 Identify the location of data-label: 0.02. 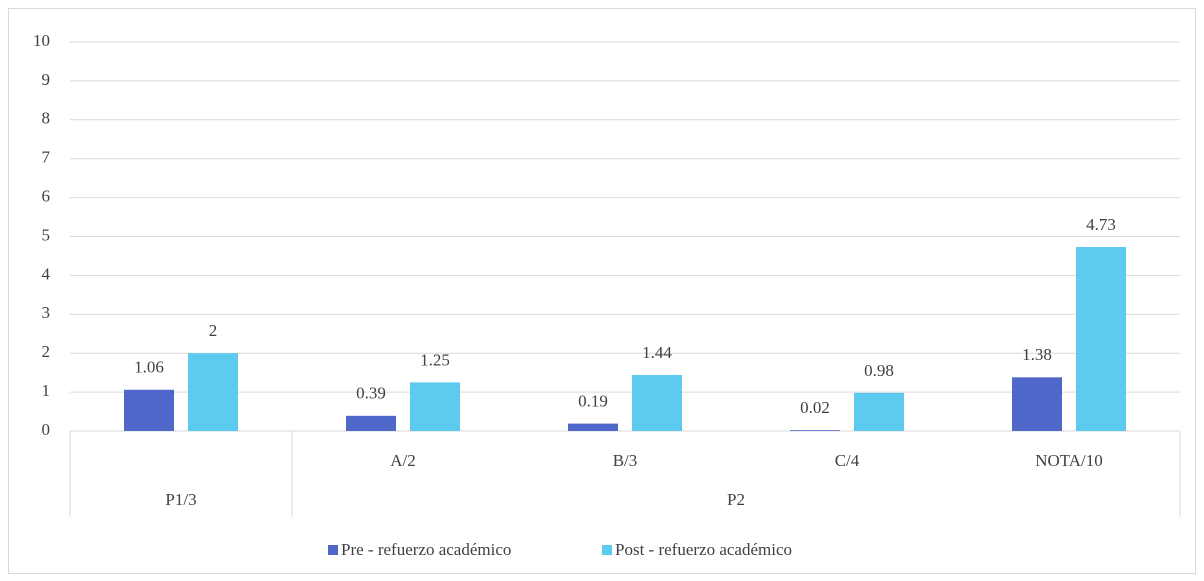
(815, 407).